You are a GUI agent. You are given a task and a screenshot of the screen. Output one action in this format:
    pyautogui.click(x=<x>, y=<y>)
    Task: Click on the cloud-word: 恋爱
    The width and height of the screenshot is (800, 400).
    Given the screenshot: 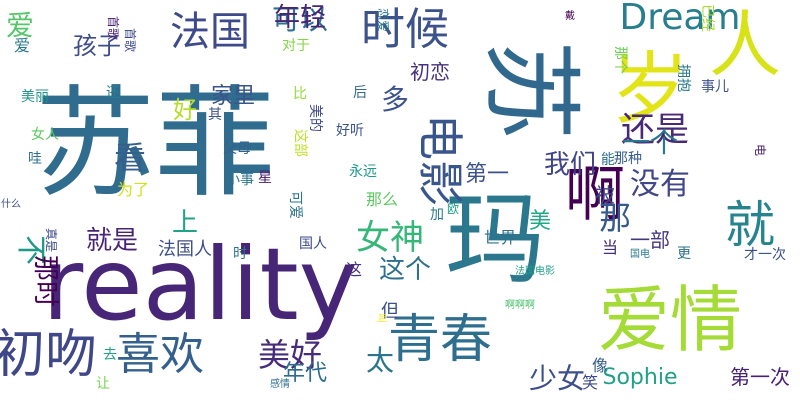 What is the action you would take?
    pyautogui.click(x=383, y=20)
    